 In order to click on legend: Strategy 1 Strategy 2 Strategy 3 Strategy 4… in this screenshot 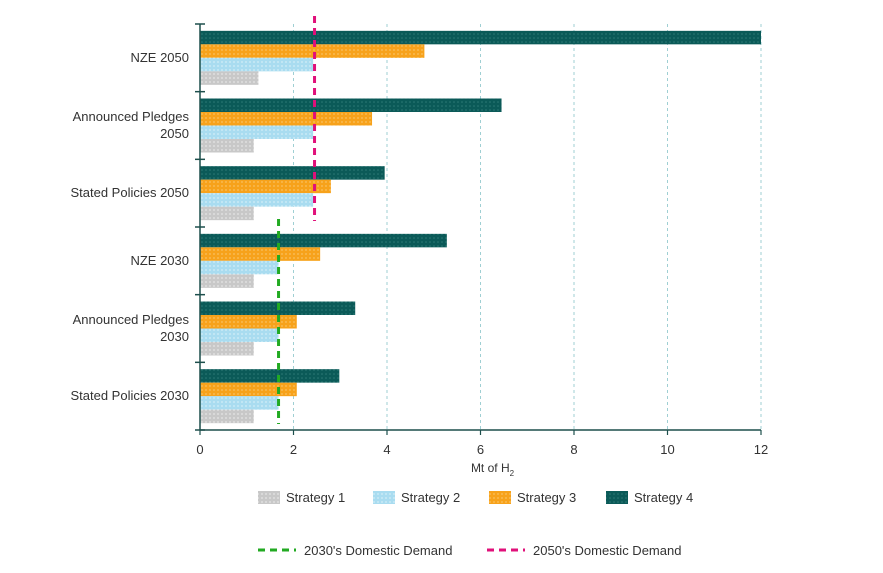, I will do `click(475, 524)`.